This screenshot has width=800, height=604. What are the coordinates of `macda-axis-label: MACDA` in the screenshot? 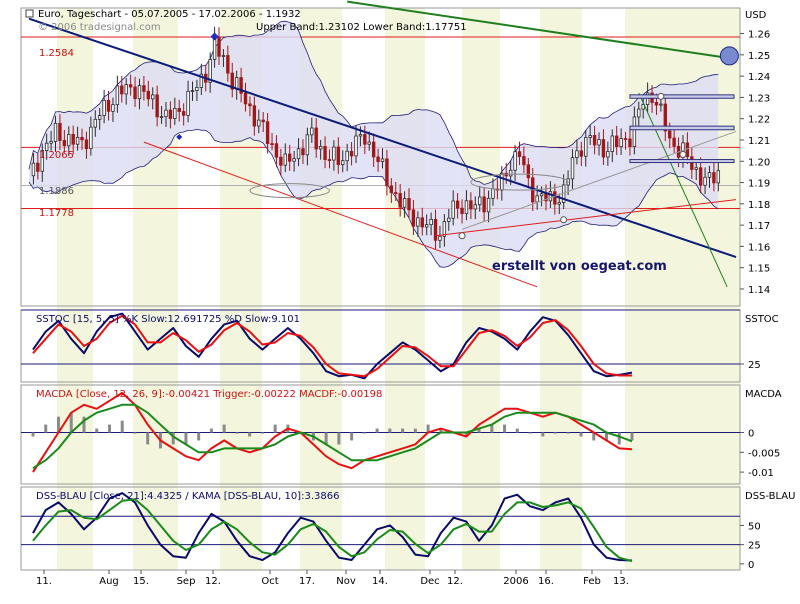 It's located at (763, 394).